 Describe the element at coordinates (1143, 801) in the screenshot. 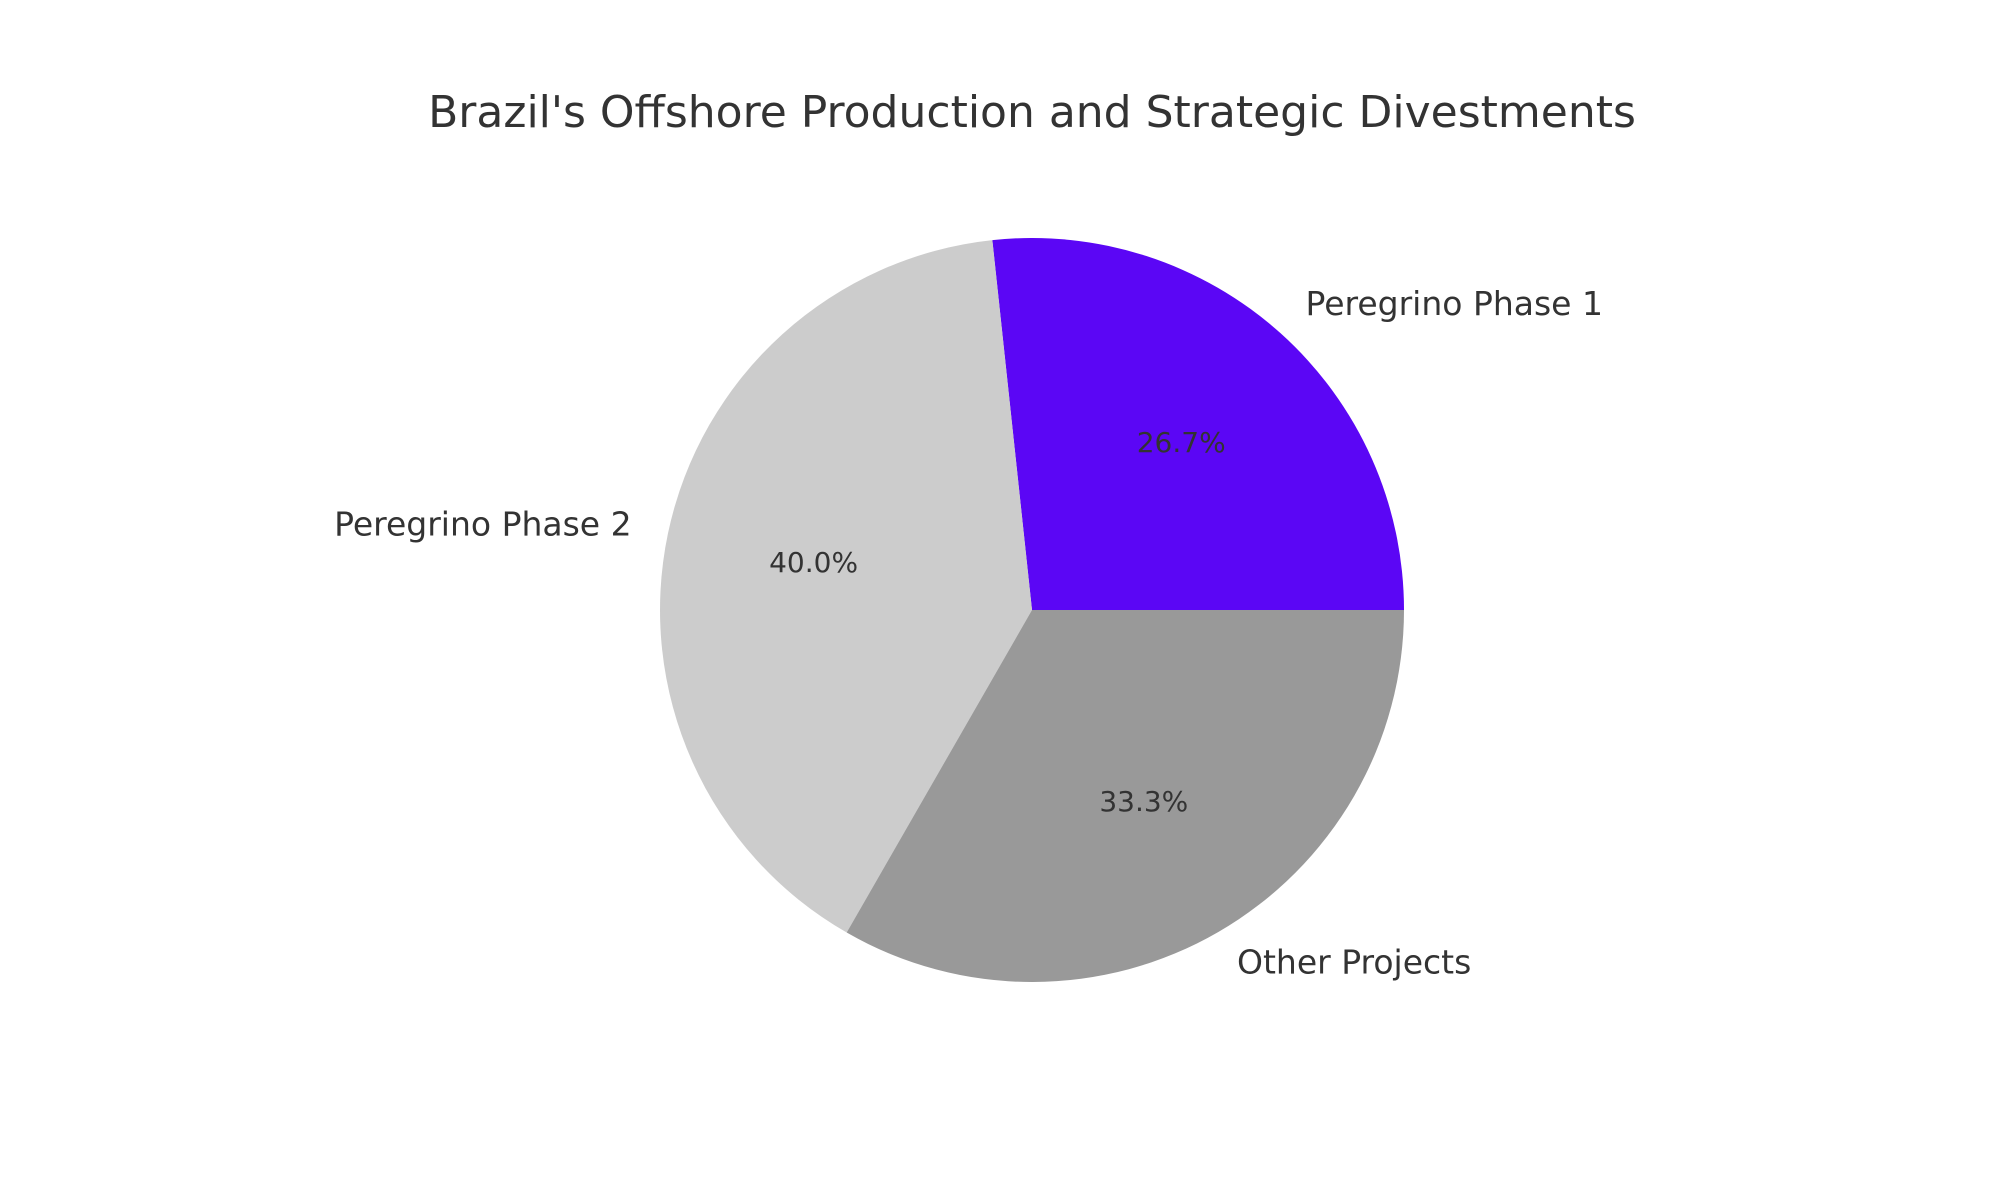

I see `slice-percent-other-projects: 33.3%` at that location.